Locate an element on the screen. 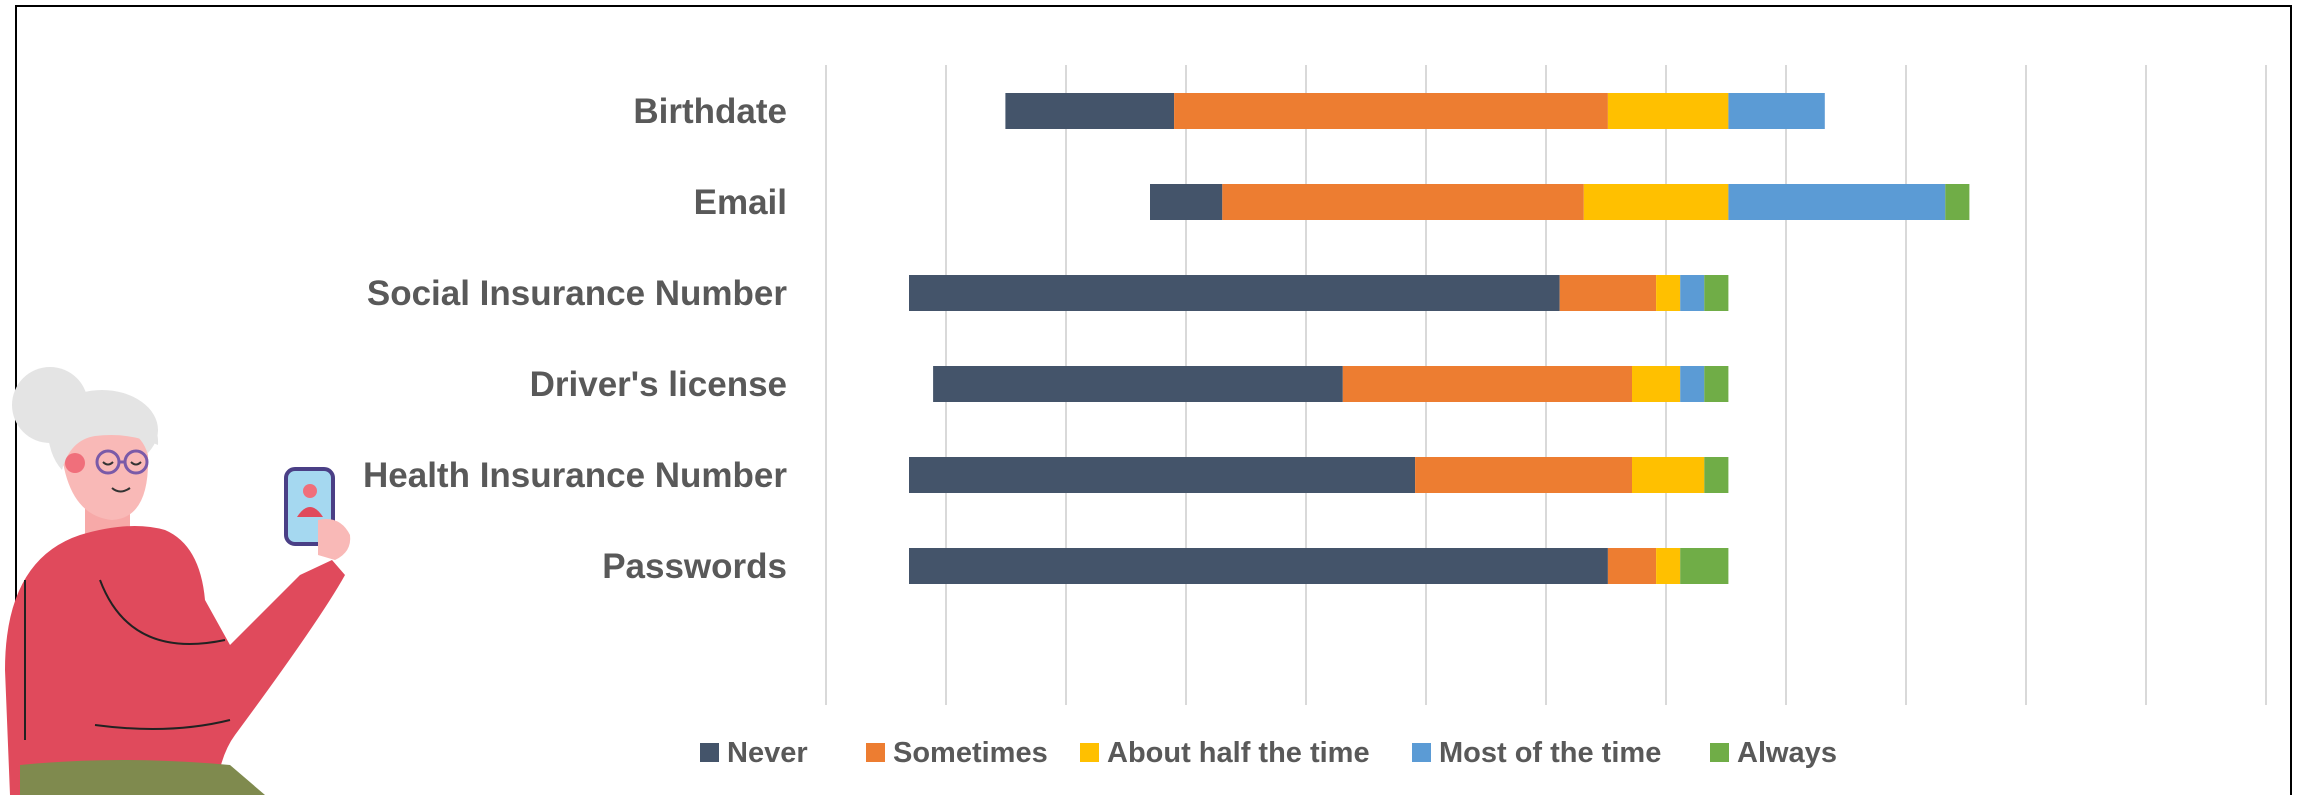 The height and width of the screenshot is (795, 2297). legend-label: Most of the time is located at coordinates (1550, 753).